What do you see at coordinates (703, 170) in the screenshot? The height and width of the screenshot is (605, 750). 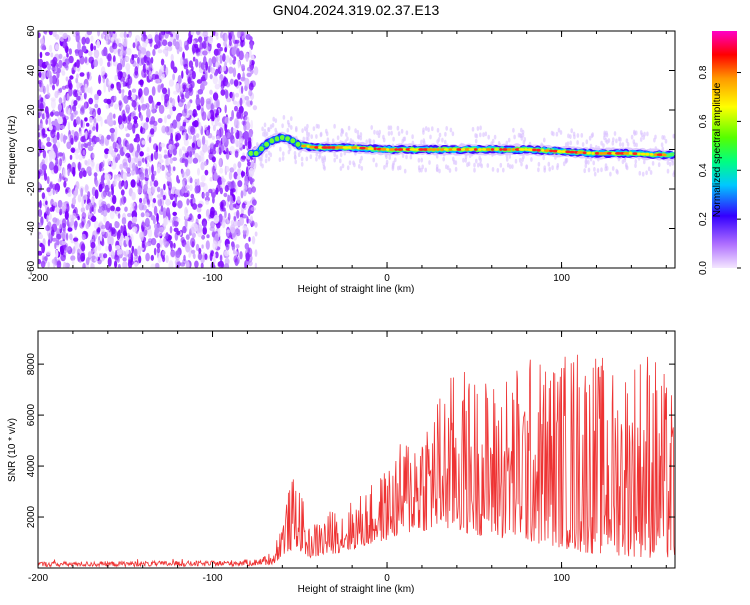 I see `colorbar-tick-label: 0.4` at bounding box center [703, 170].